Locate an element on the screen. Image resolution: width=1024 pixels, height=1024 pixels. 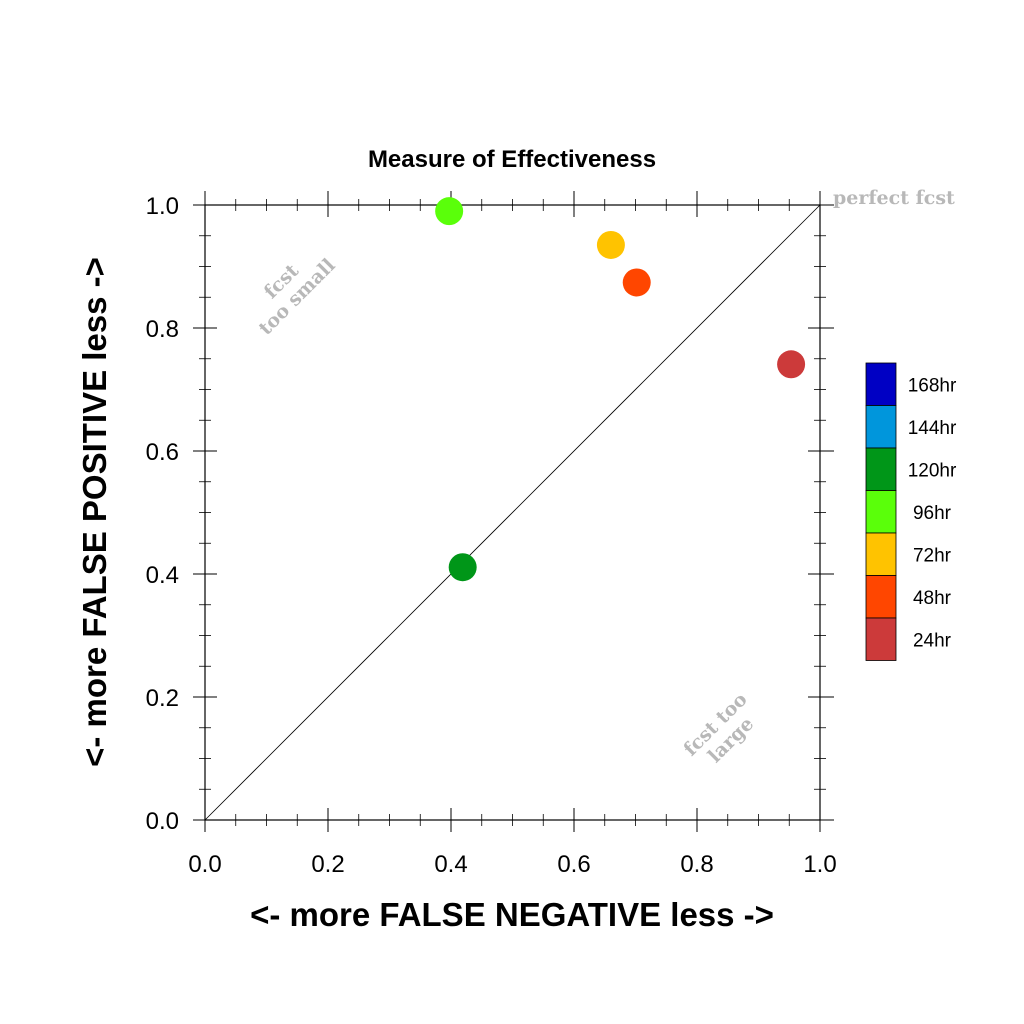
data-point-24hr is located at coordinates (791, 364).